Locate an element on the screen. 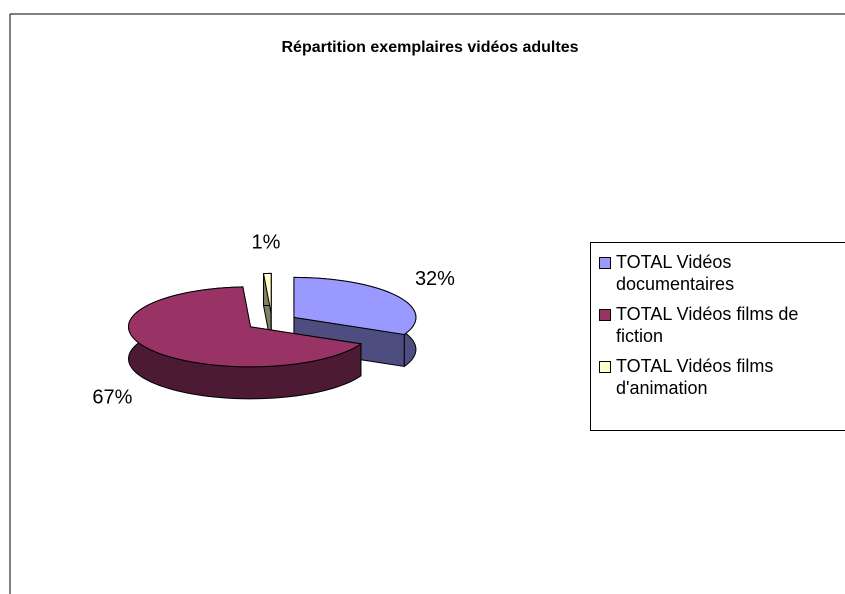 The width and height of the screenshot is (845, 594). legend-label: TOTAL Vidéos films de fiction is located at coordinates (707, 325).